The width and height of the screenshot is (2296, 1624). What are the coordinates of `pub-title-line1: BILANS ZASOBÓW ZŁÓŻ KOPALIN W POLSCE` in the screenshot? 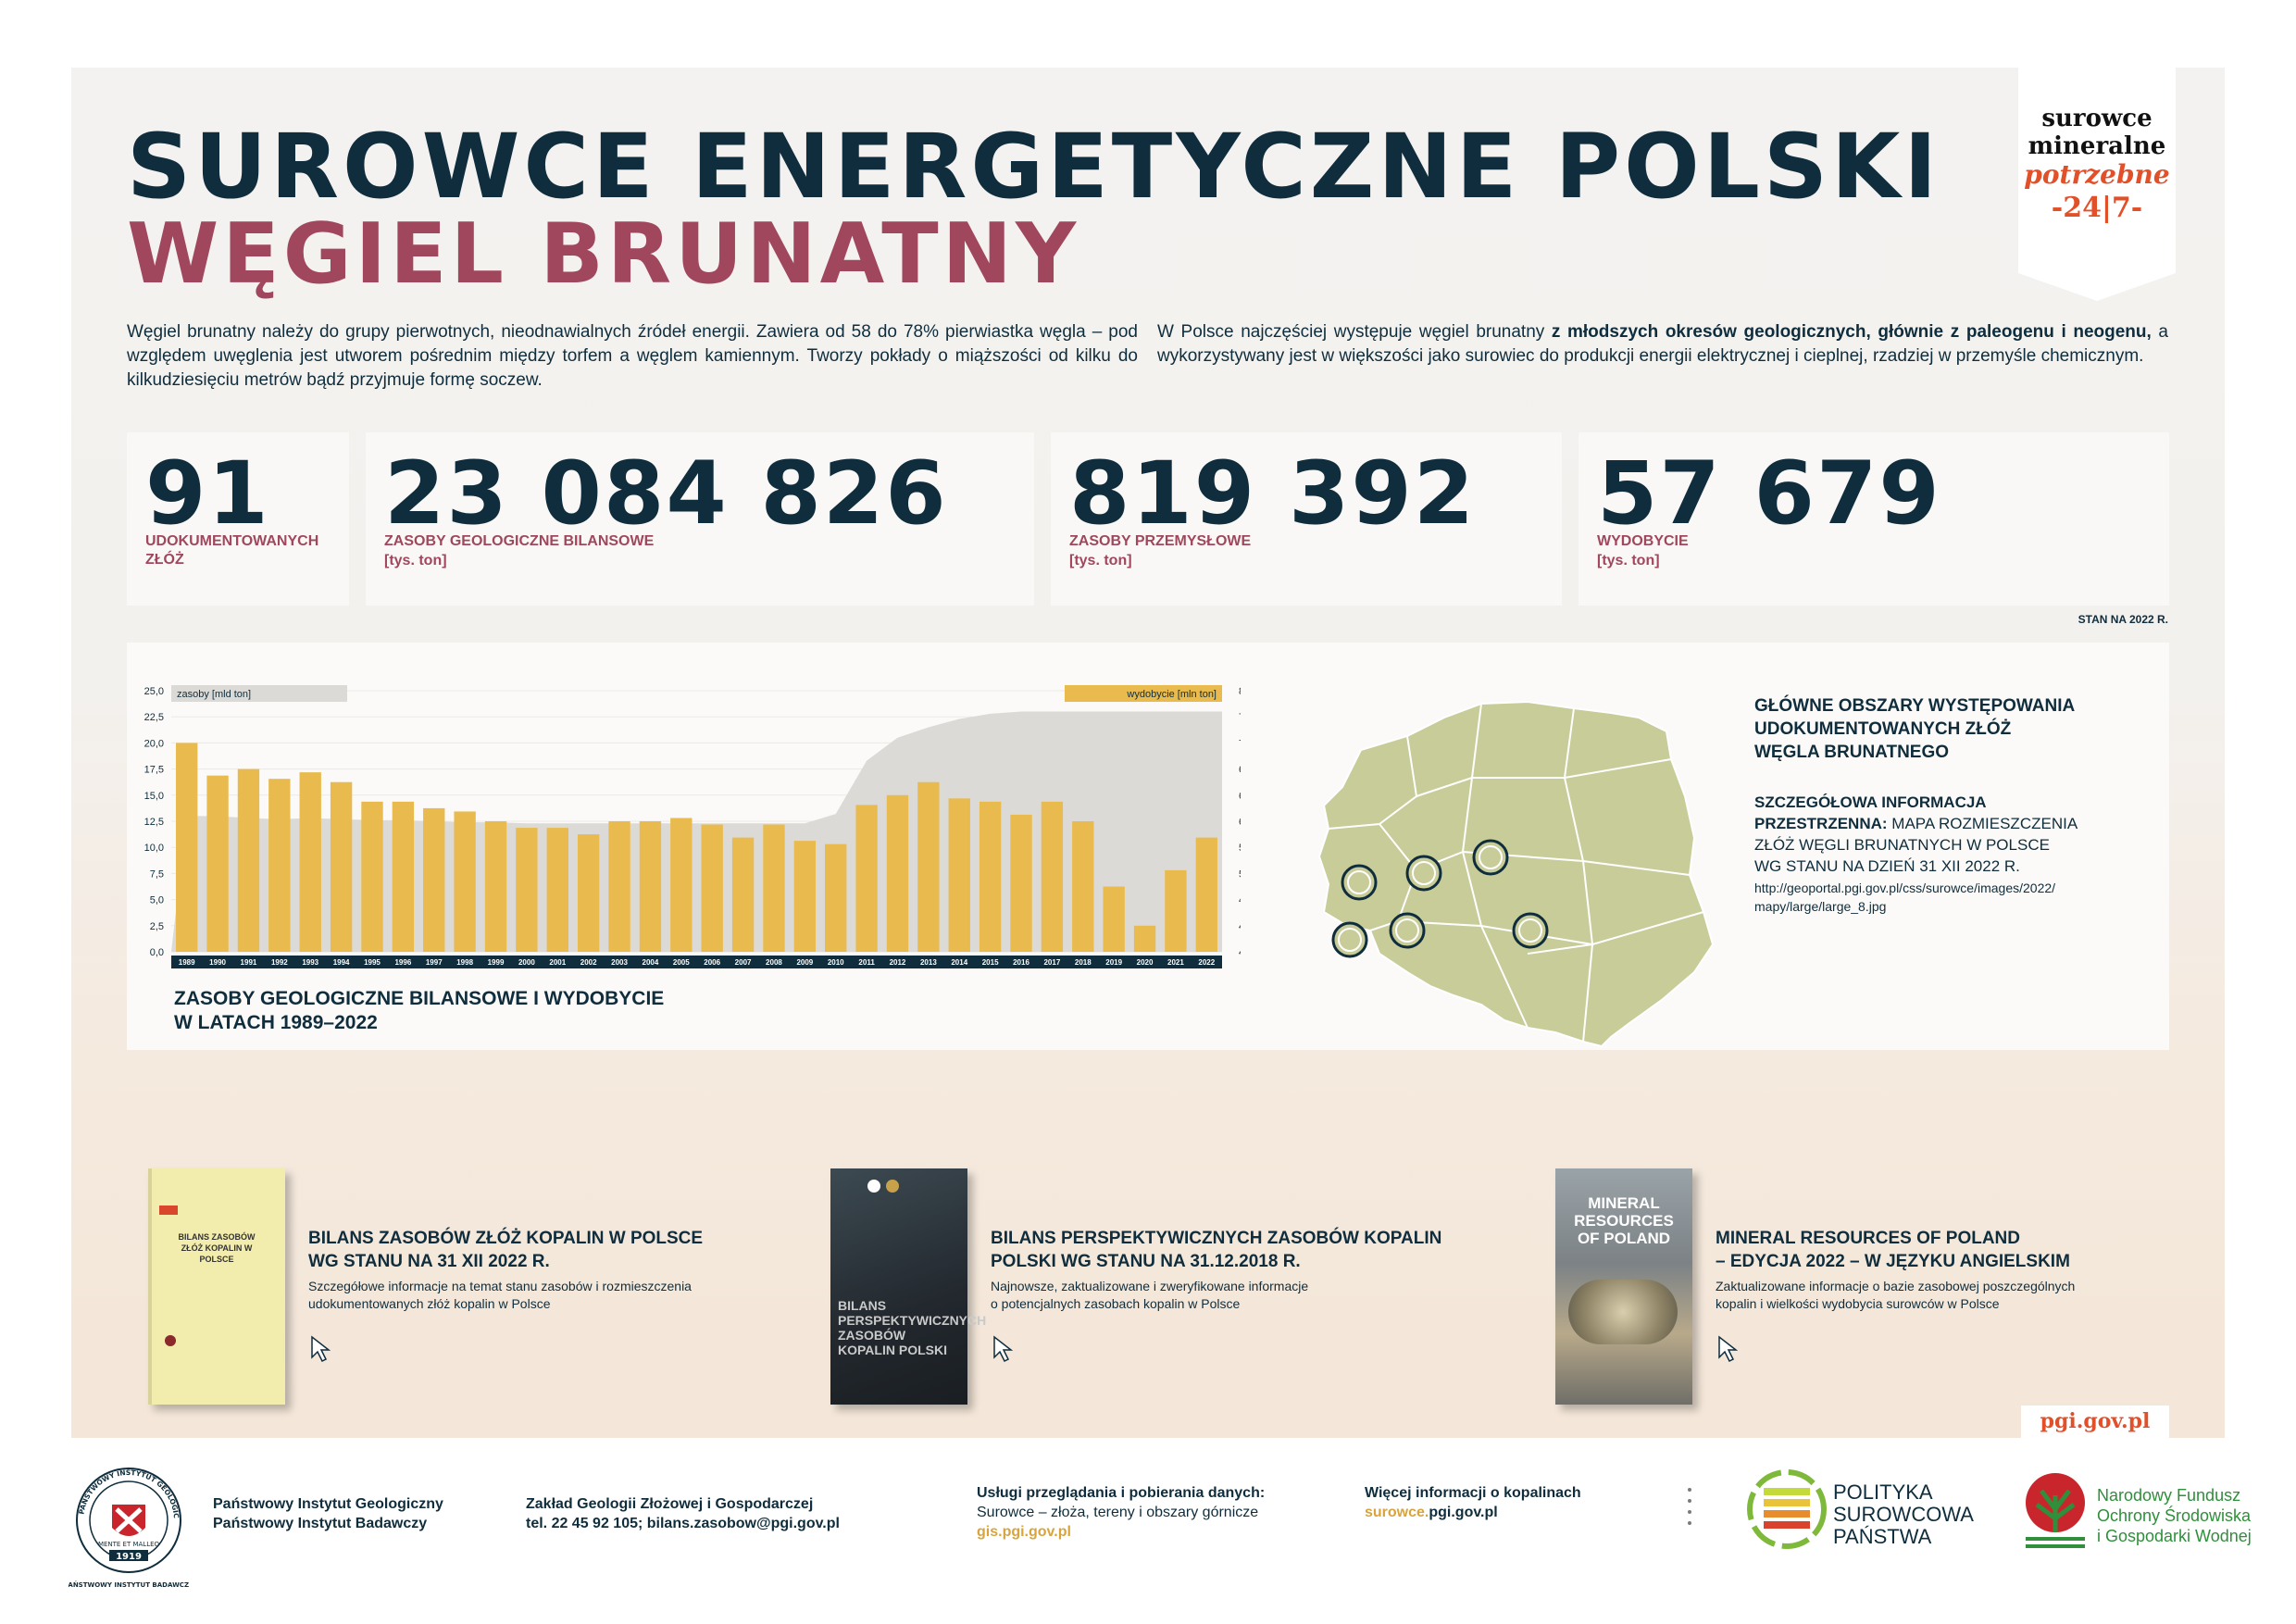 It's located at (506, 1238).